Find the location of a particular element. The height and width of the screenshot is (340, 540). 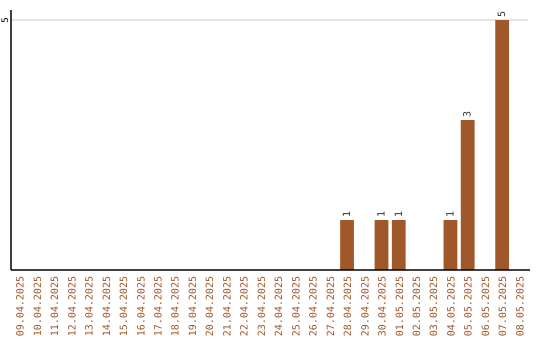

x-tick-label: 29.04.2025 is located at coordinates (366, 306).